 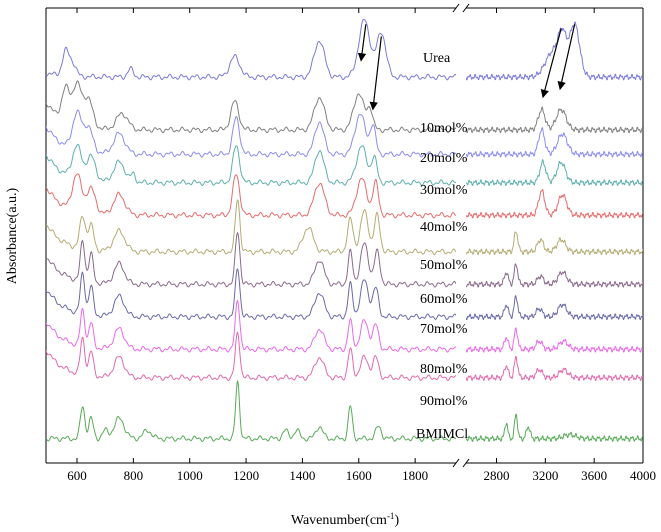 What do you see at coordinates (415, 475) in the screenshot?
I see `x-tick-label: 1800` at bounding box center [415, 475].